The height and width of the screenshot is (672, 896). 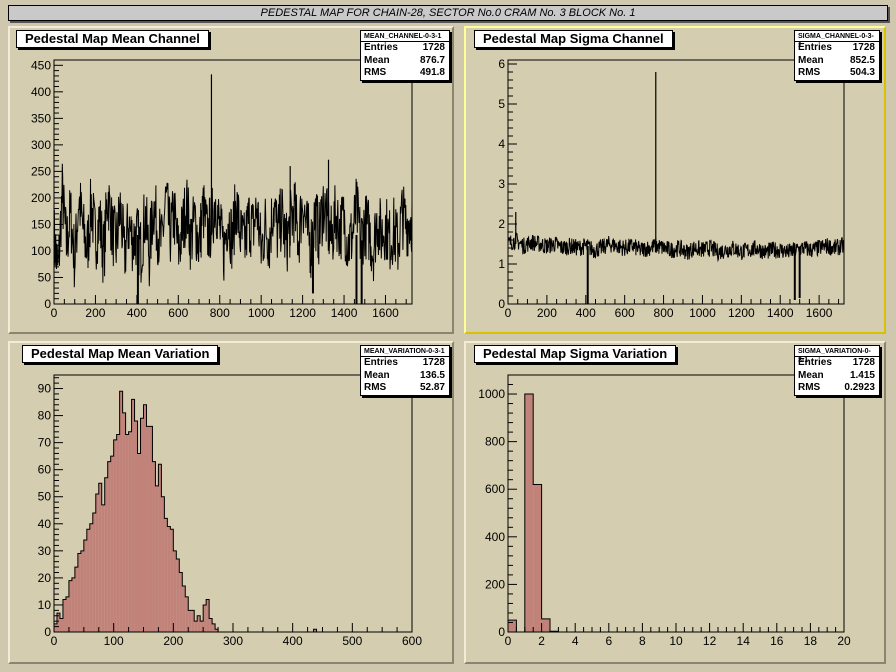 What do you see at coordinates (710, 641) in the screenshot?
I see `x-tick-label: 12` at bounding box center [710, 641].